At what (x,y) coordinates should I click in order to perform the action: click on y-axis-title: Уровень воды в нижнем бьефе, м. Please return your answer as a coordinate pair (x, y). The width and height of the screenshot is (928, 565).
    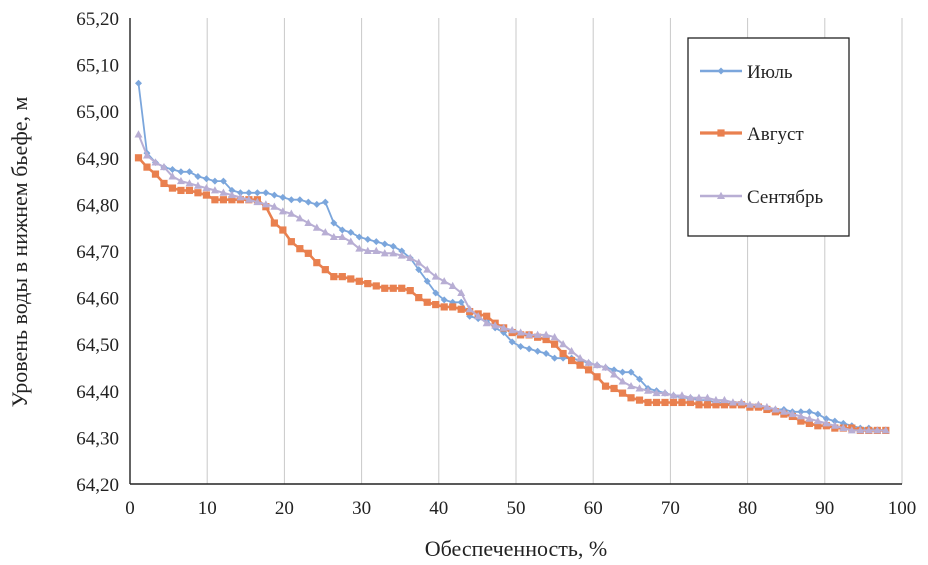
    Looking at the image, I should click on (19, 252).